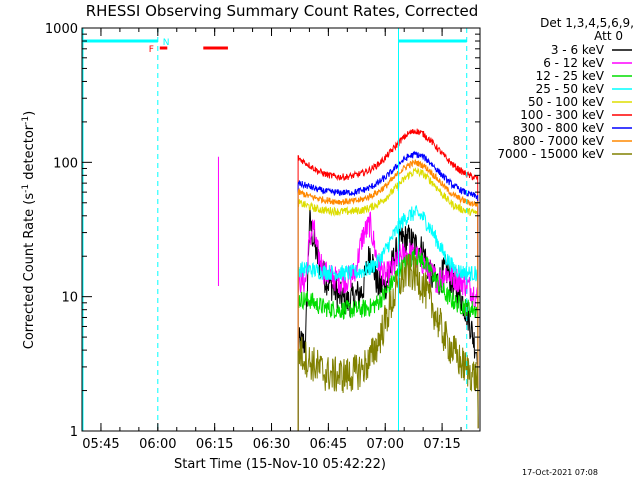 The height and width of the screenshot is (480, 640). I want to click on x-axis-label: Start Time (15-Nov-10 05:42:22), so click(280, 464).